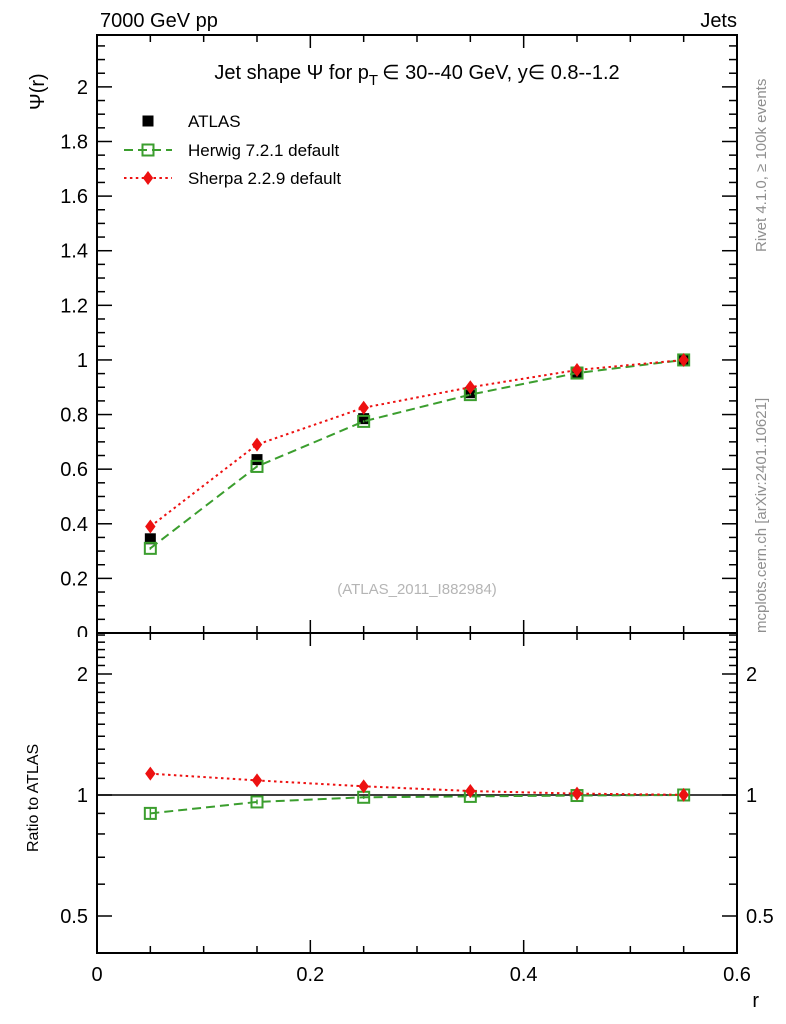 The width and height of the screenshot is (786, 1024). What do you see at coordinates (74, 416) in the screenshot?
I see `tick-label: 0.8` at bounding box center [74, 416].